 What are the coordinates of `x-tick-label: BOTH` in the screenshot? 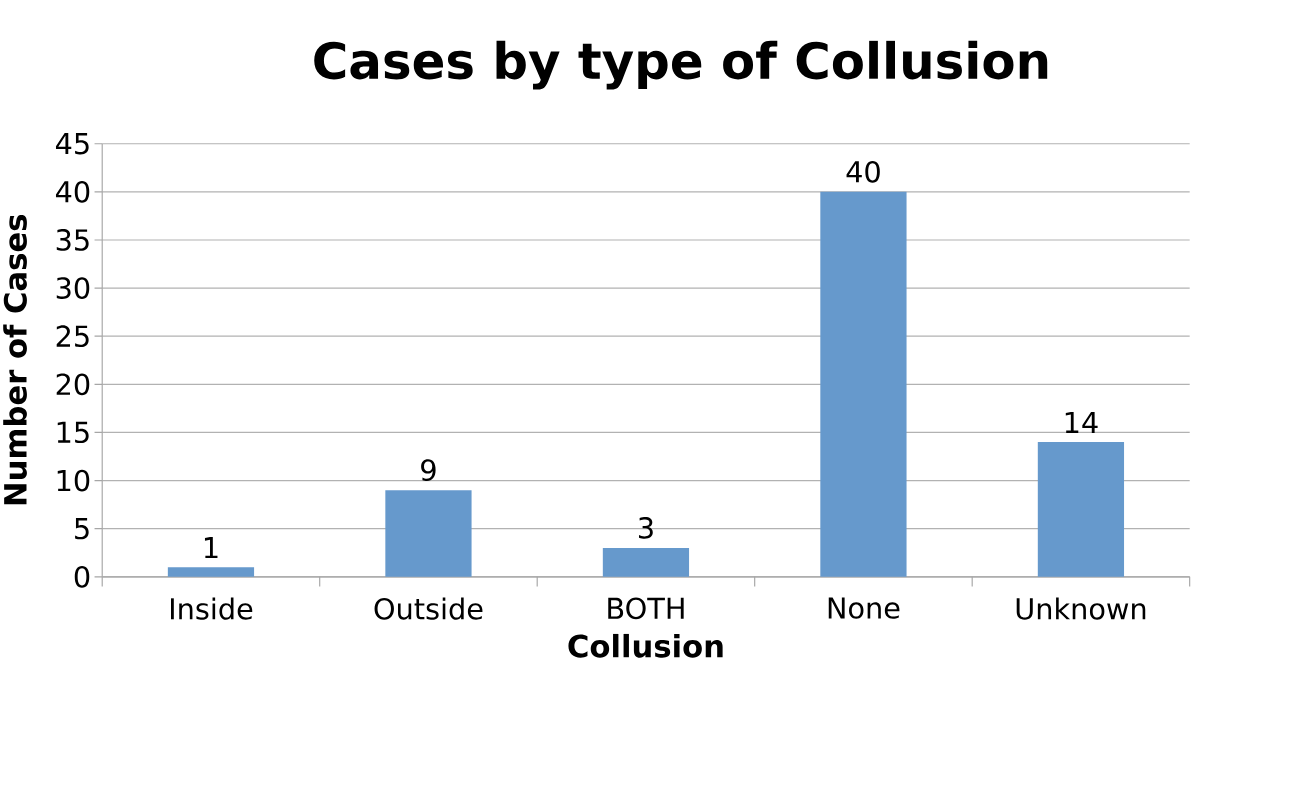 It's located at (646, 608).